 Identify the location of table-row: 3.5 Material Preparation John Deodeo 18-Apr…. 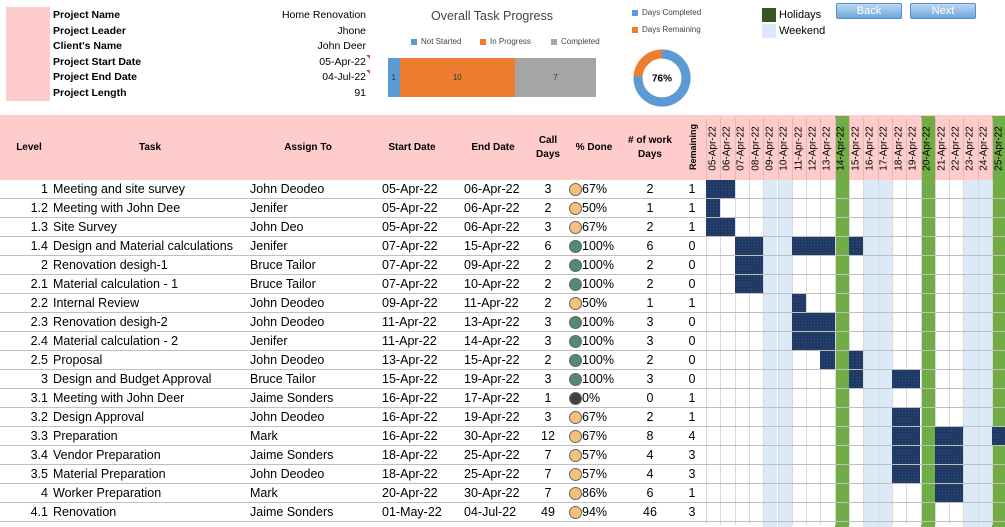
(502, 474).